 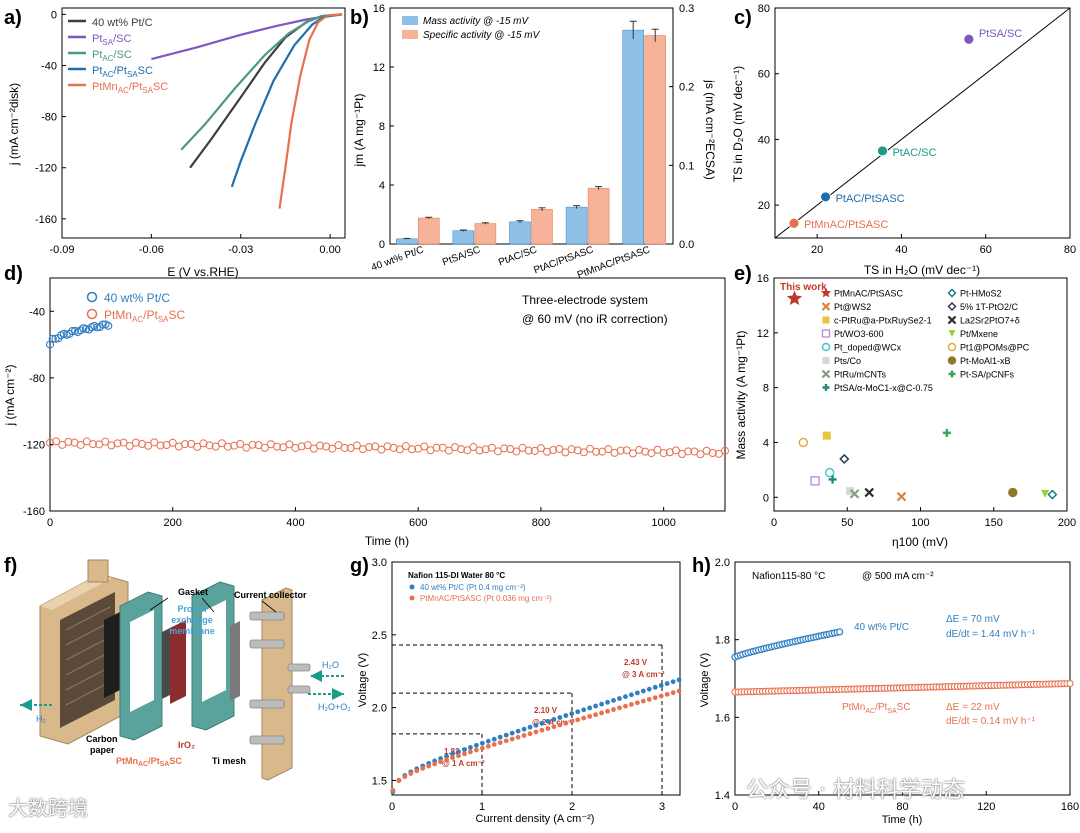 I want to click on durability-ptmn-point, so click(x=1070, y=683).